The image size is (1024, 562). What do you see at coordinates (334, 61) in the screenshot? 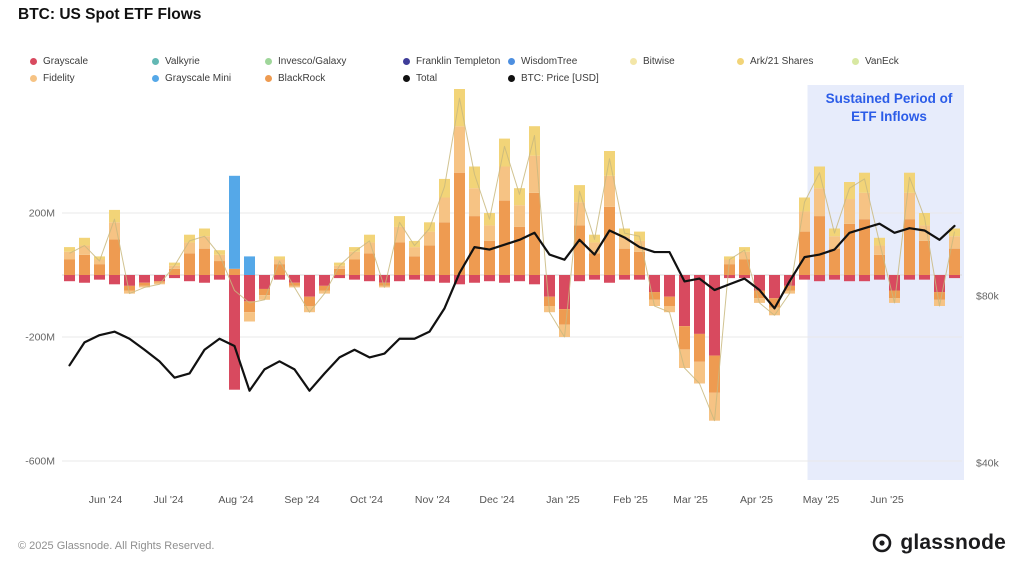
I see `legend-item-invesco-galaxy: Invesco/Galaxy` at bounding box center [334, 61].